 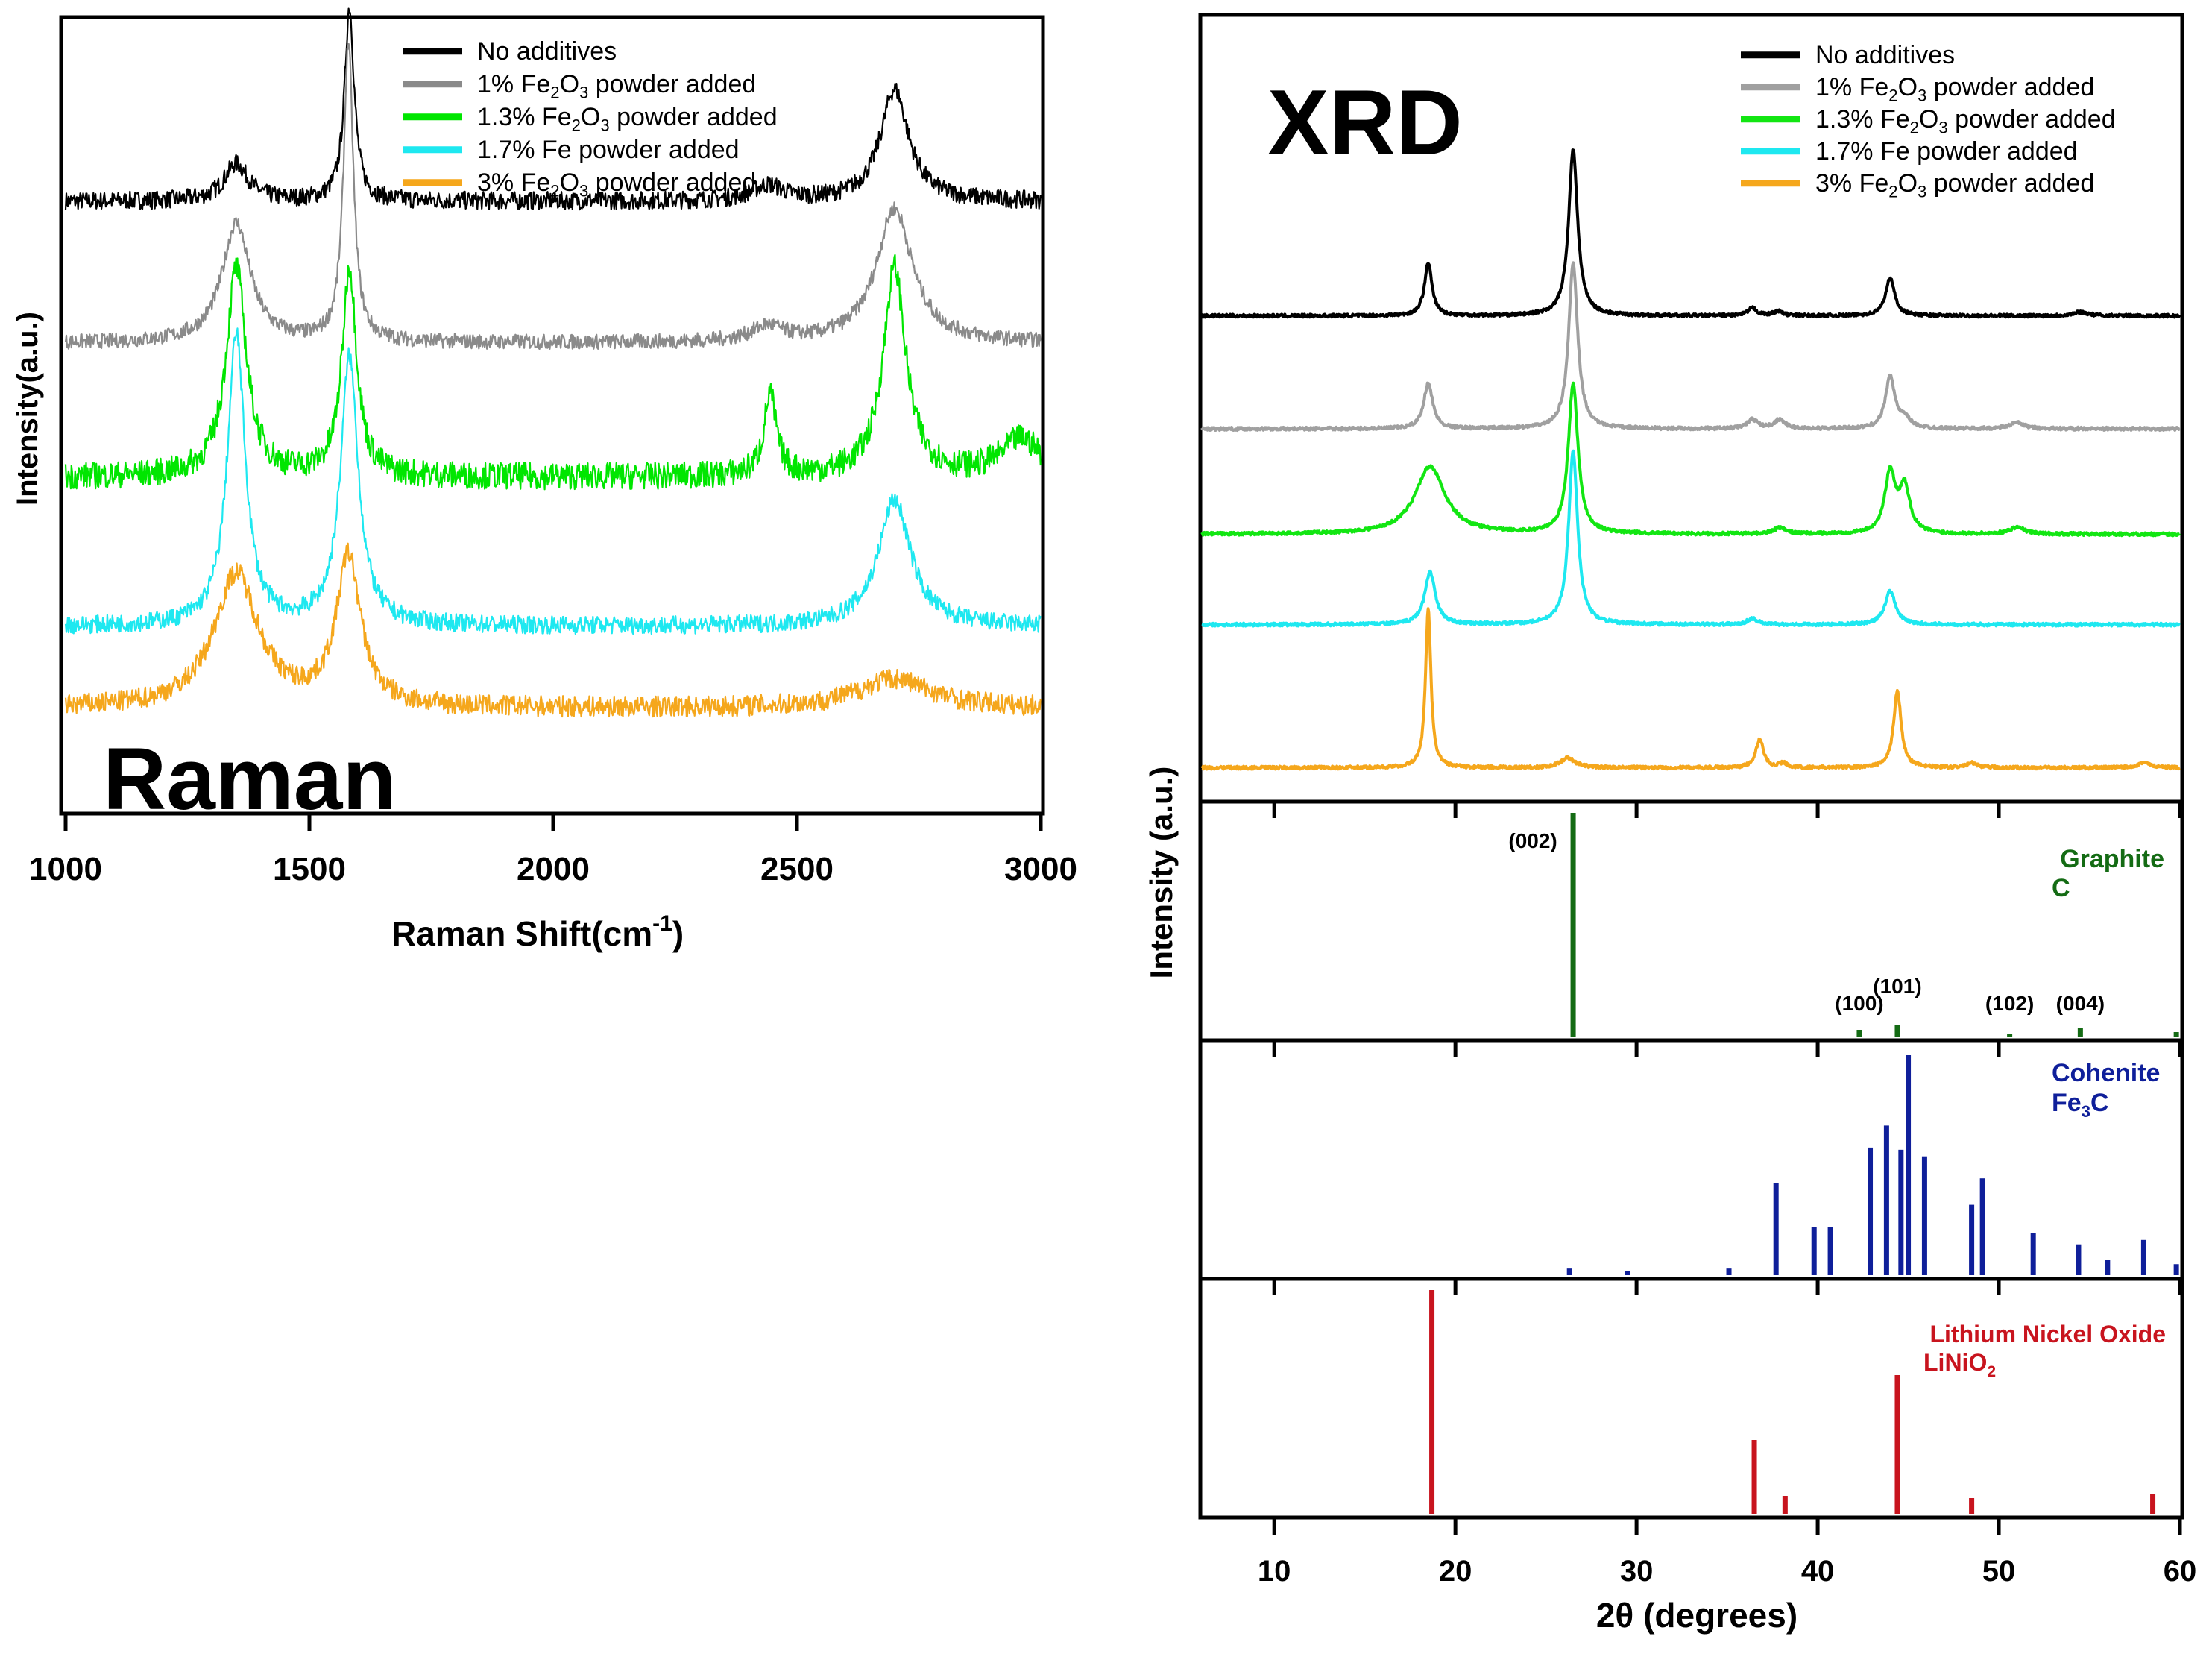 What do you see at coordinates (604, 125) in the screenshot?
I see `raman-legend-sub2-2: 3` at bounding box center [604, 125].